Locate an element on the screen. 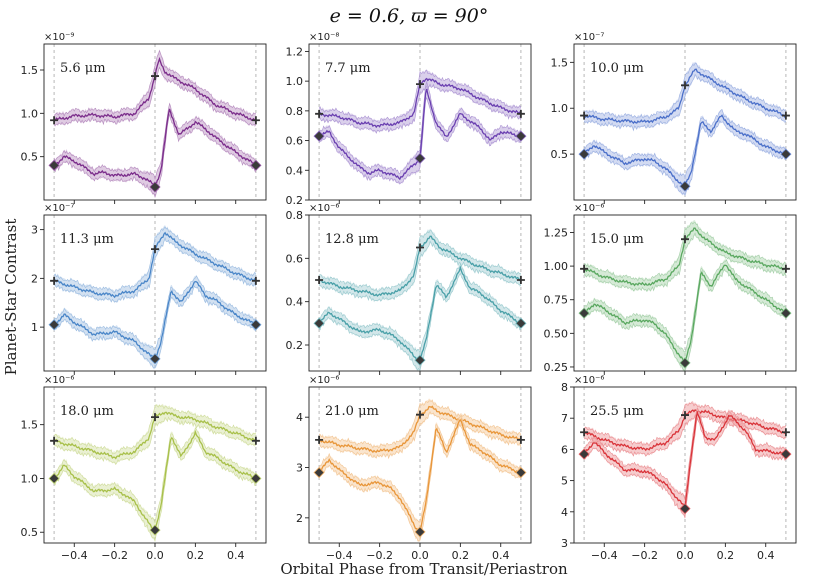 This screenshot has width=818, height=584. panel-7: 2 3 4 −0.4 −0.2 0.0 0.2 0.4 ×10⁻⁶ 21.0 μm is located at coordinates (414, 468).